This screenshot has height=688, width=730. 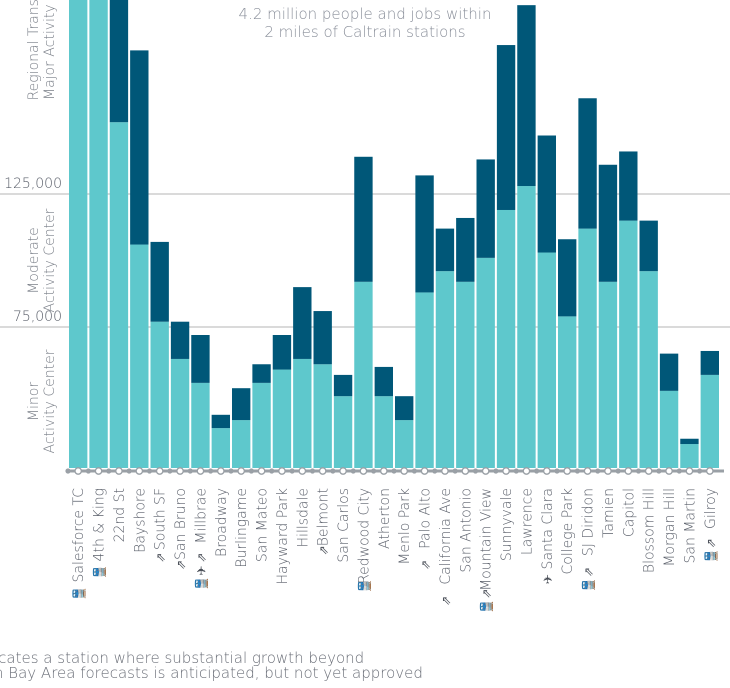 I want to click on station-label-group: Tamien, so click(x=609, y=513).